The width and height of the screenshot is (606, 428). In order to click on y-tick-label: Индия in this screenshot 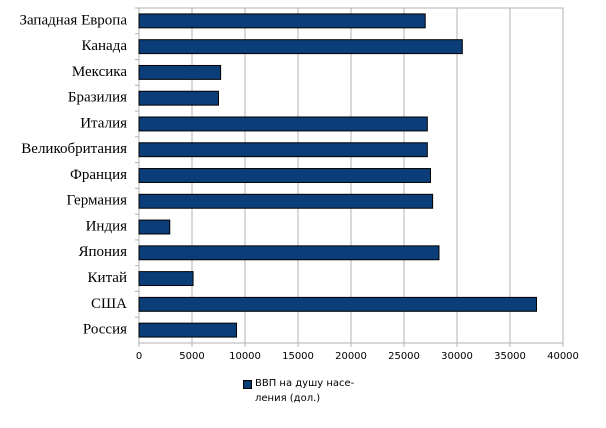, I will do `click(107, 226)`.